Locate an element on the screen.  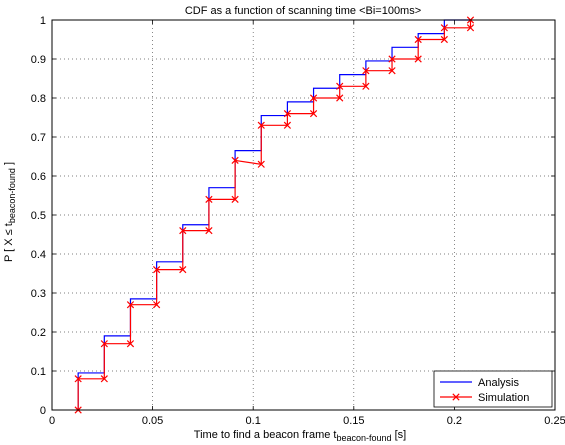
y-tick-label: 0.1 is located at coordinates (38, 372).